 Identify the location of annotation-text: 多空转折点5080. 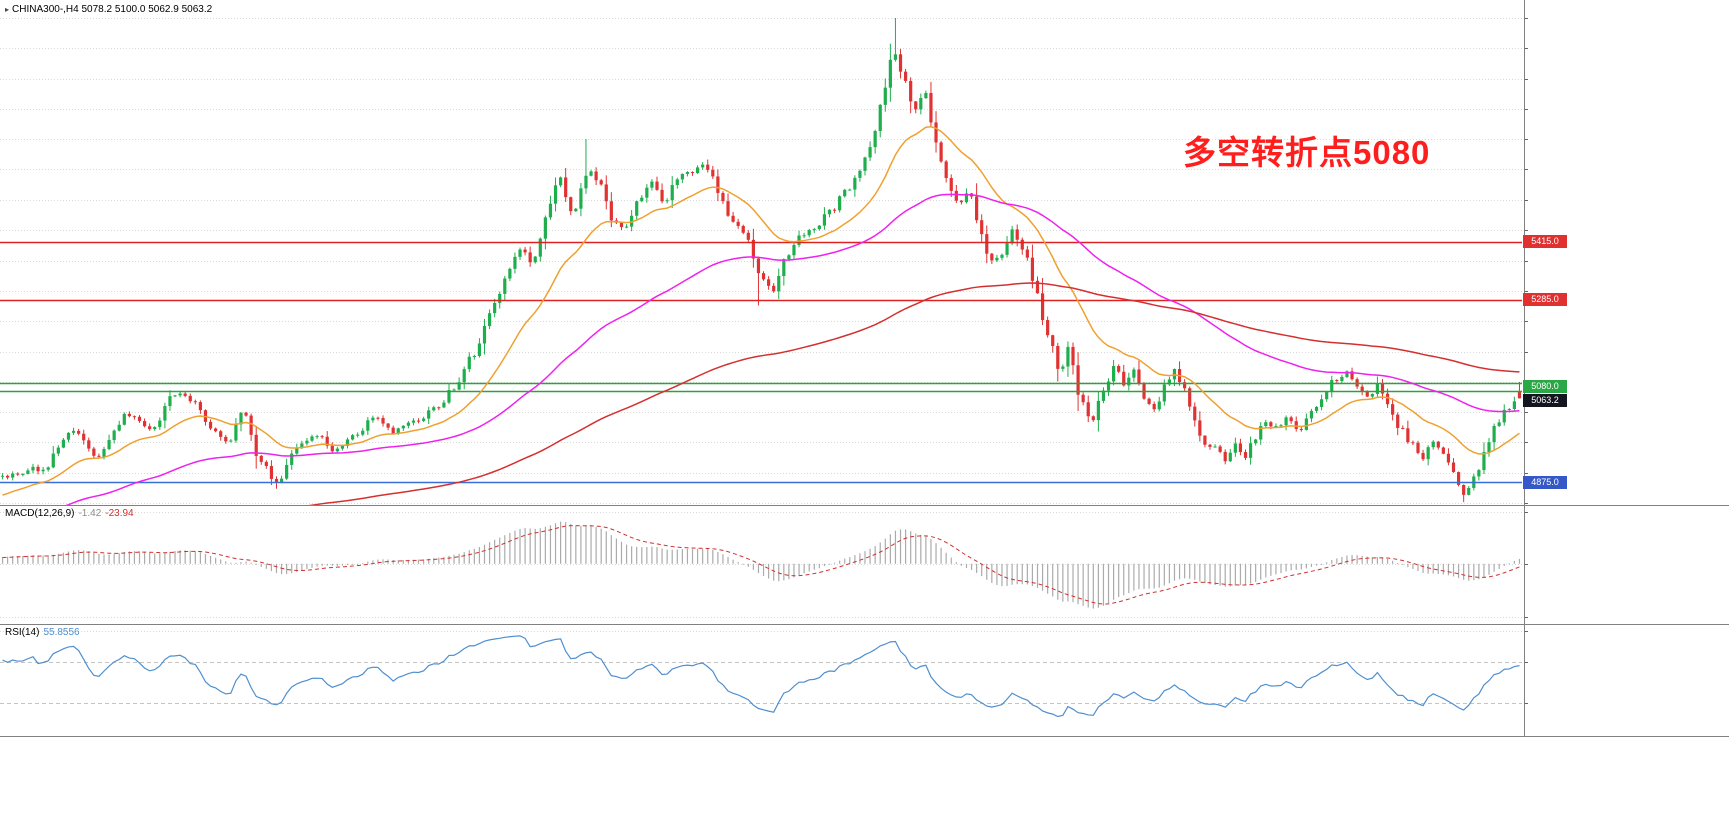
(1307, 152).